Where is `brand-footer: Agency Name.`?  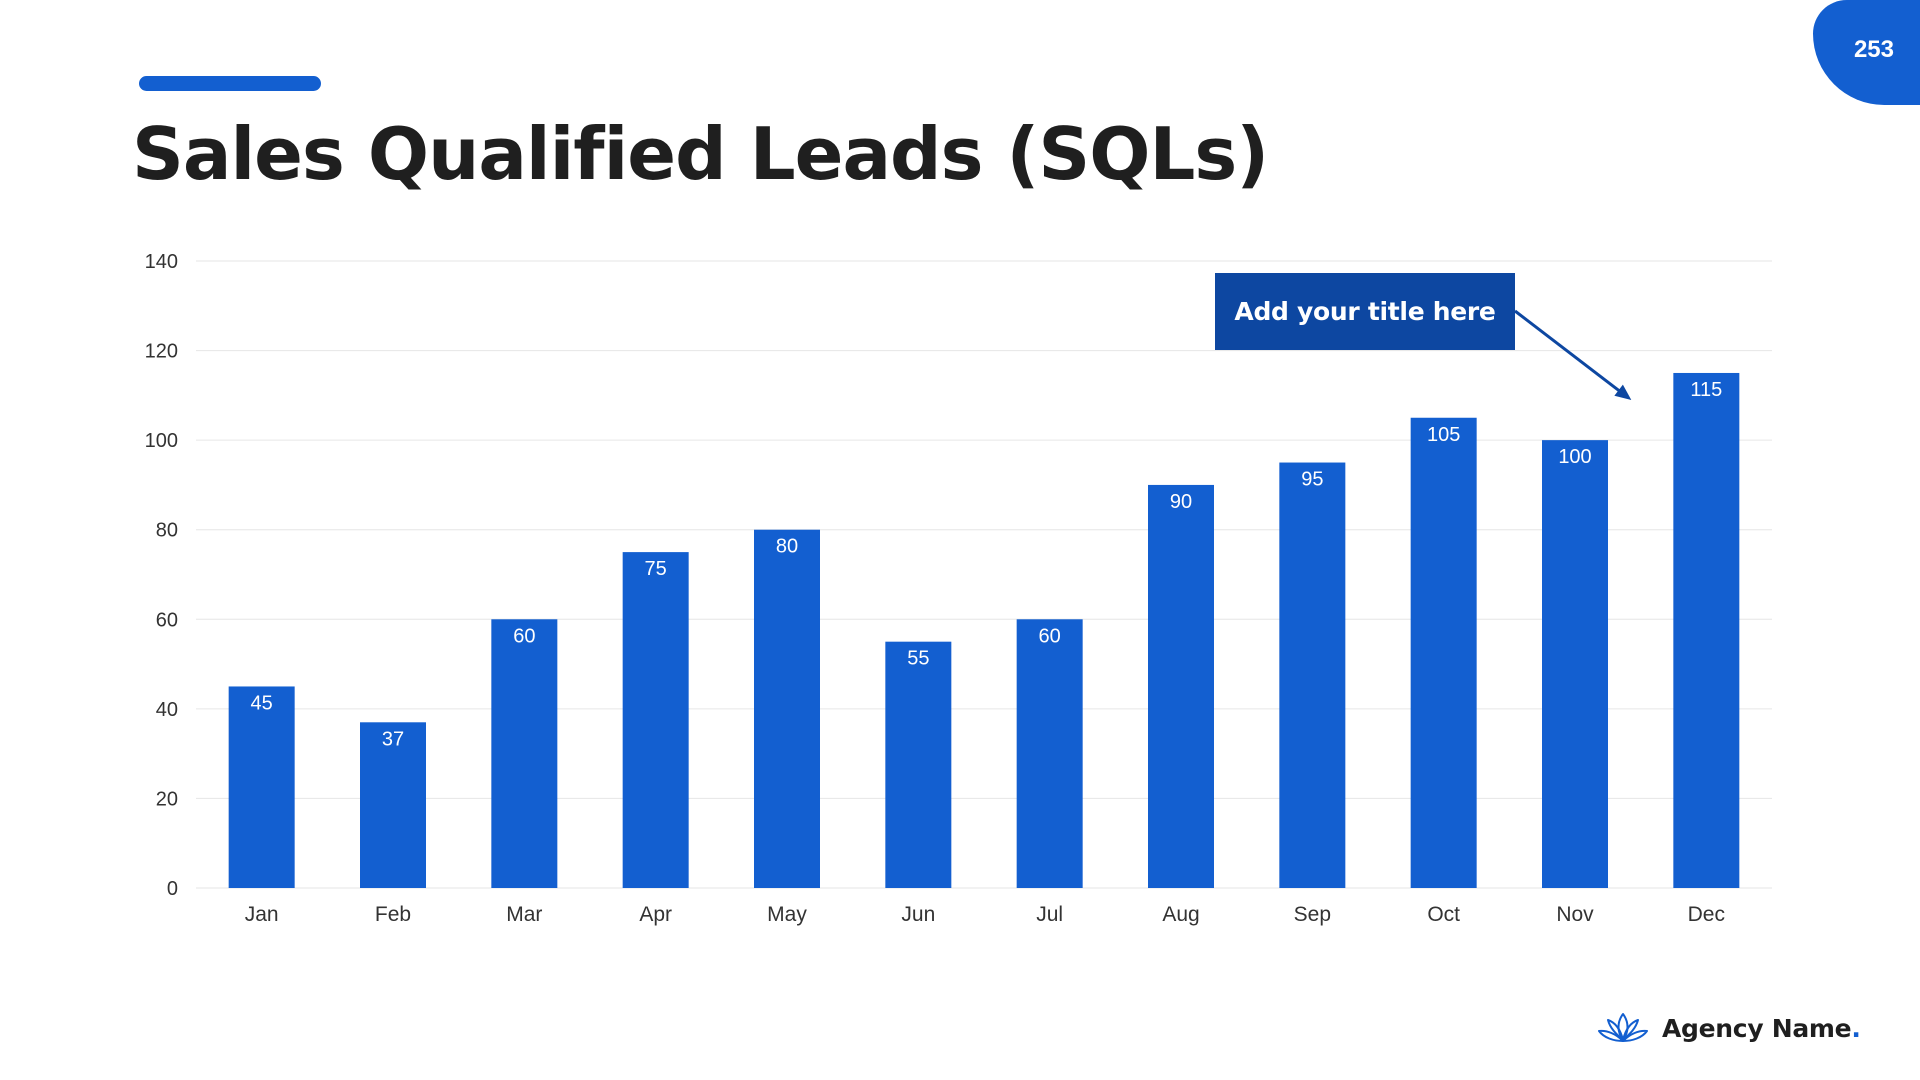 brand-footer: Agency Name. is located at coordinates (1728, 1028).